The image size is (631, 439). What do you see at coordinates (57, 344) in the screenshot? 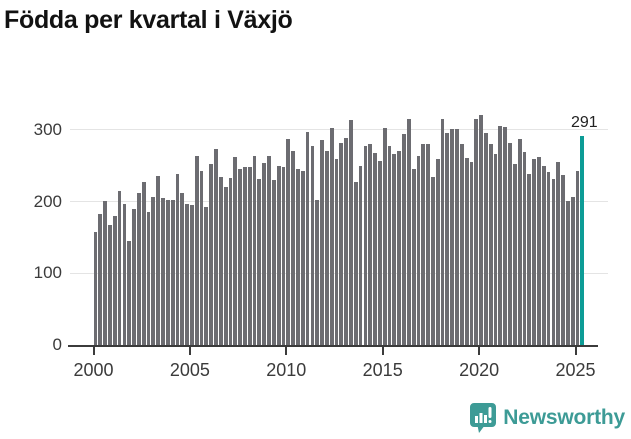
I see `y-axis-tick-label: 0` at bounding box center [57, 344].